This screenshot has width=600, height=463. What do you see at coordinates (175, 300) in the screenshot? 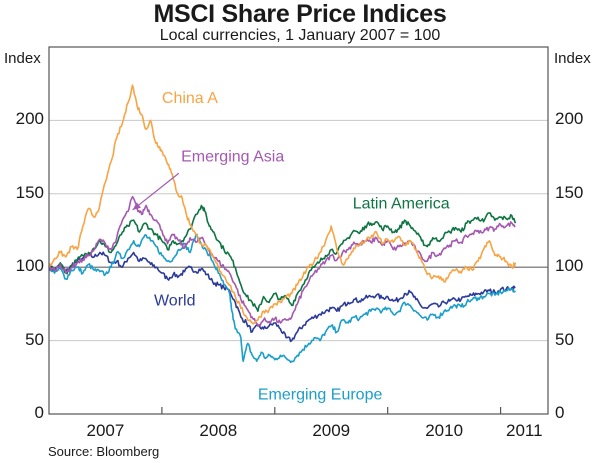
I see `series-label-world: World` at bounding box center [175, 300].